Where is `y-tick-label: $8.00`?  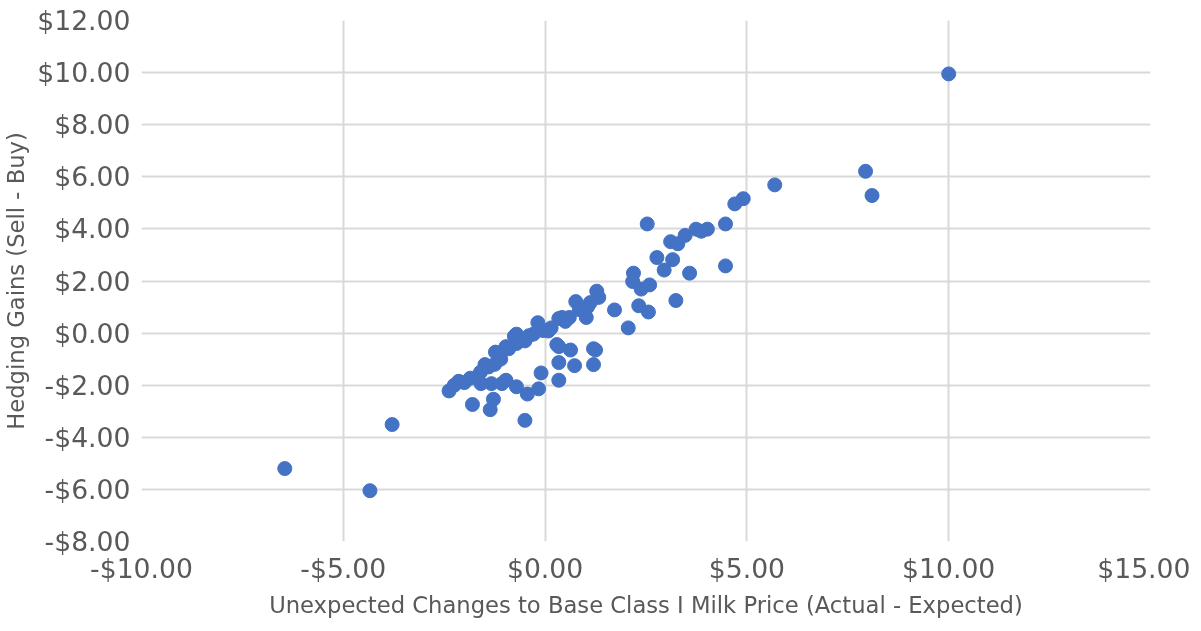 y-tick-label: $8.00 is located at coordinates (92, 125).